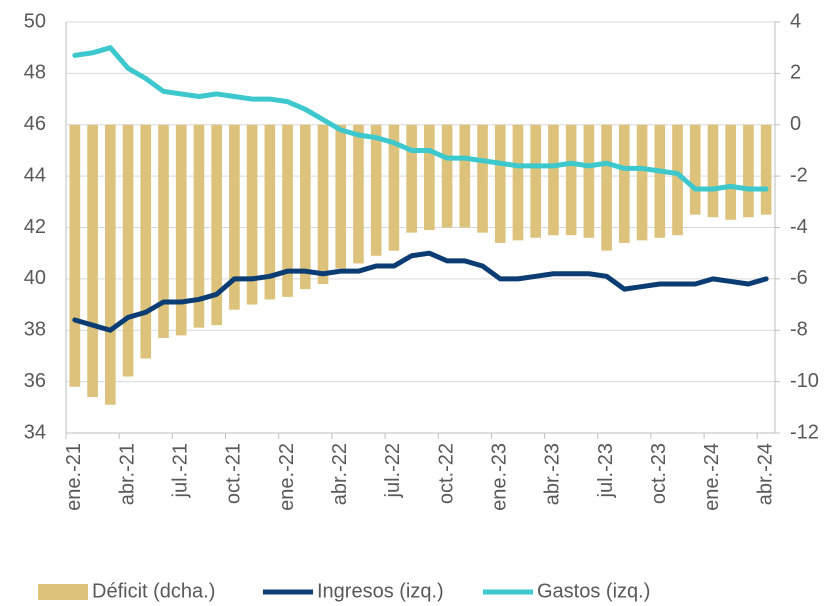  I want to click on x-tick-label: abr.-24, so click(765, 474).